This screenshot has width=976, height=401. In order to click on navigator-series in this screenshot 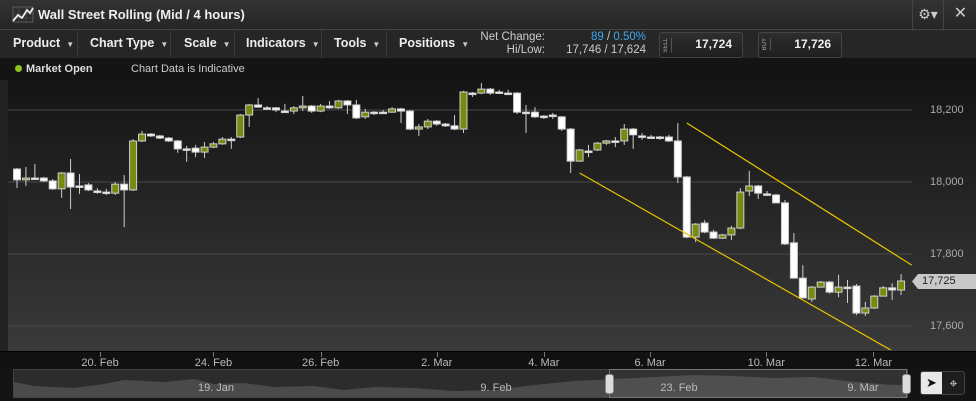, I will do `click(460, 386)`.